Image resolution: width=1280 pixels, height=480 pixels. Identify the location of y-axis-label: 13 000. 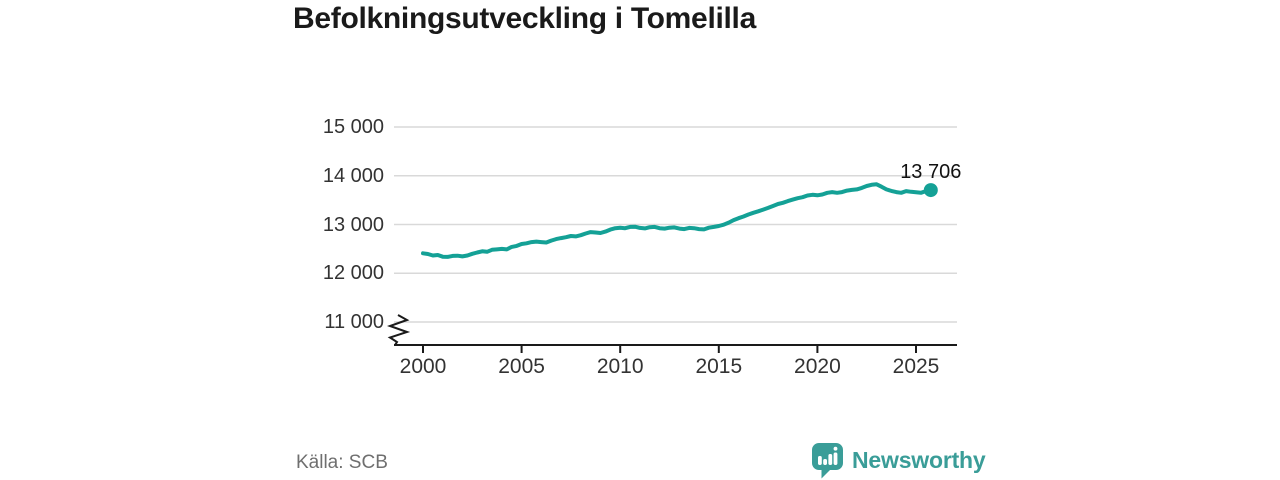
(353, 224).